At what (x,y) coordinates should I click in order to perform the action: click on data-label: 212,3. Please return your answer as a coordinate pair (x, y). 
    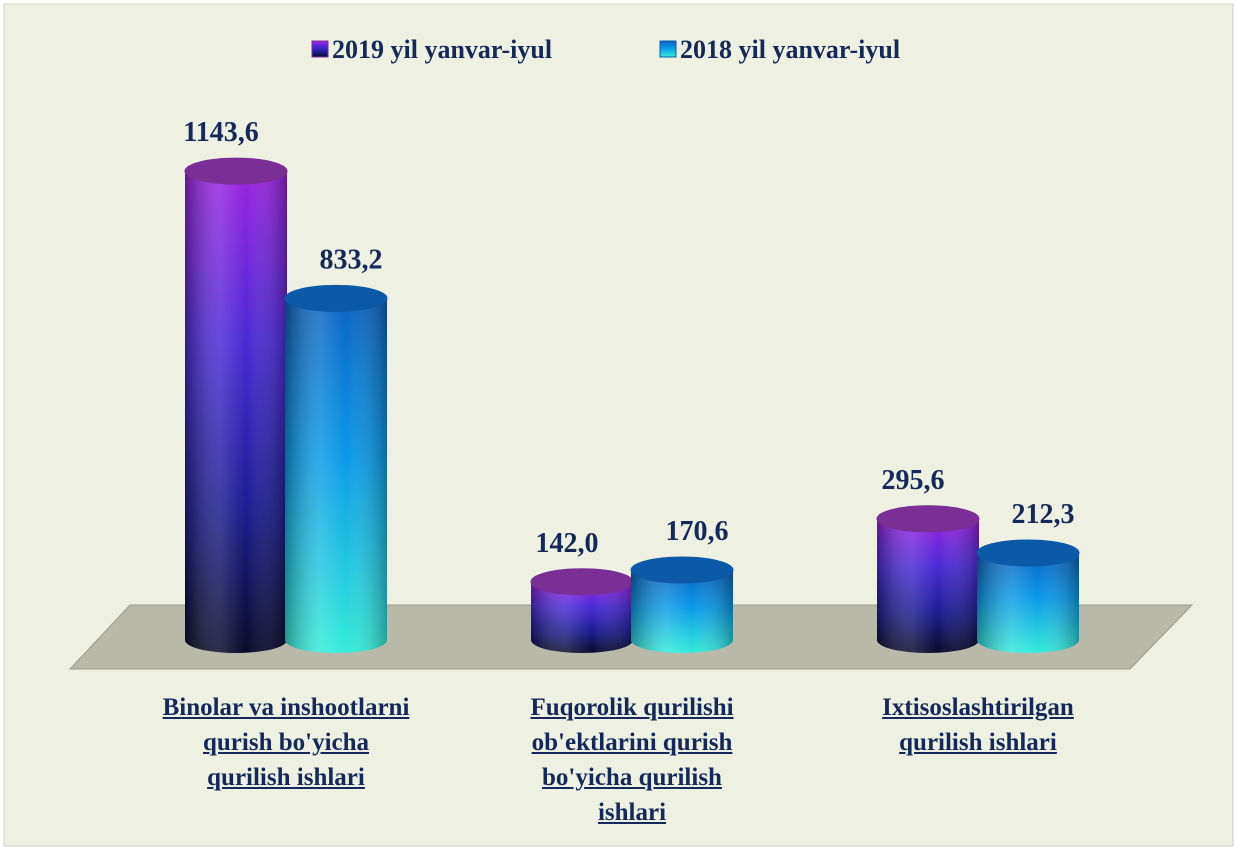
    Looking at the image, I should click on (1043, 514).